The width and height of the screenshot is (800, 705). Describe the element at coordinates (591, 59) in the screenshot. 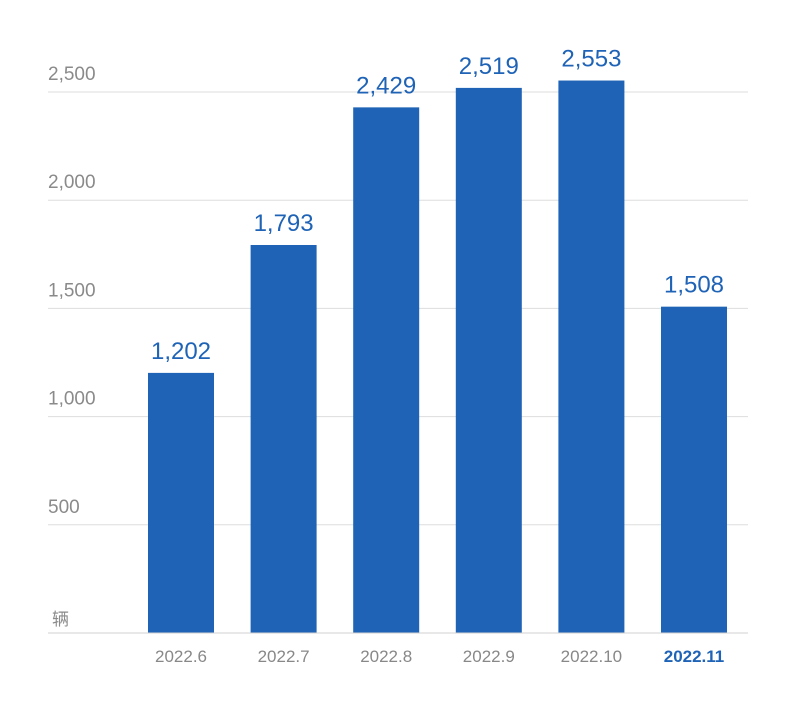

I see `bar-value-label: 2,553` at that location.